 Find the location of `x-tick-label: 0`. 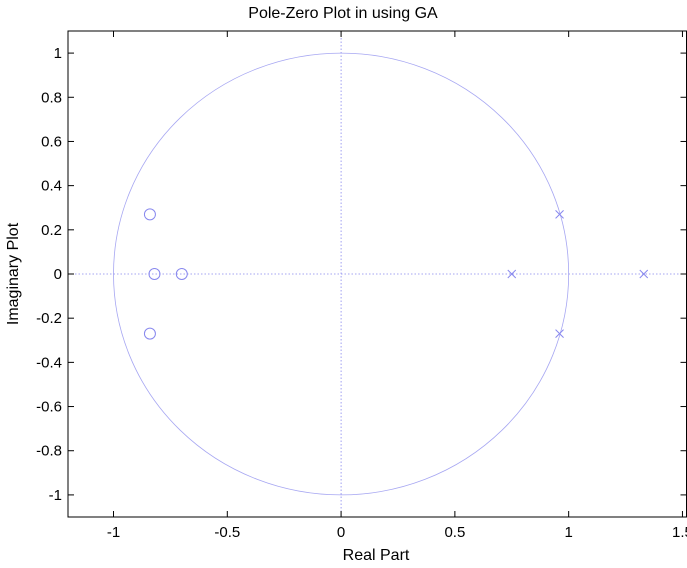

x-tick-label: 0 is located at coordinates (341, 532).